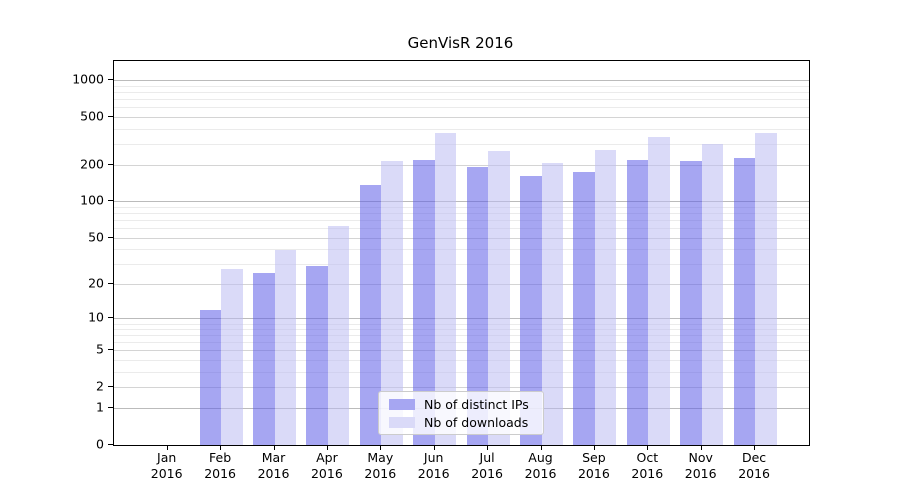 The image size is (900, 500). I want to click on x-tick-label: Mar 2016, so click(273, 465).